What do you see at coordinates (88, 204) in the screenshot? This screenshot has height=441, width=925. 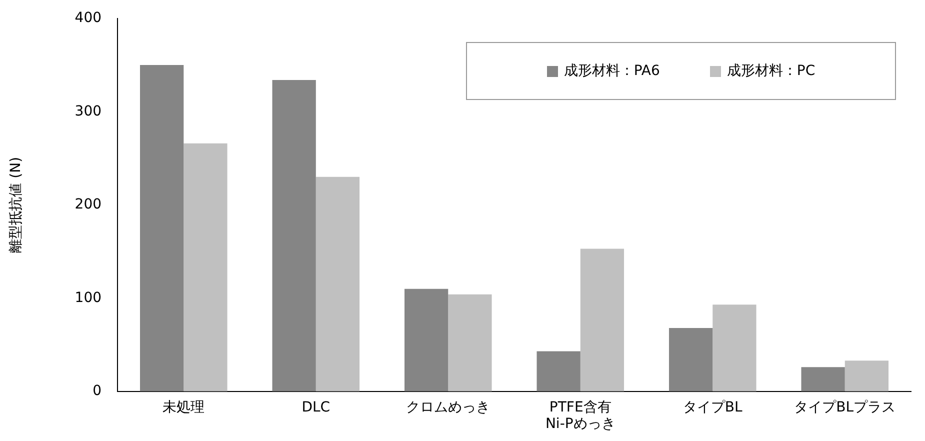 I see `y-tick-label: 200` at bounding box center [88, 204].